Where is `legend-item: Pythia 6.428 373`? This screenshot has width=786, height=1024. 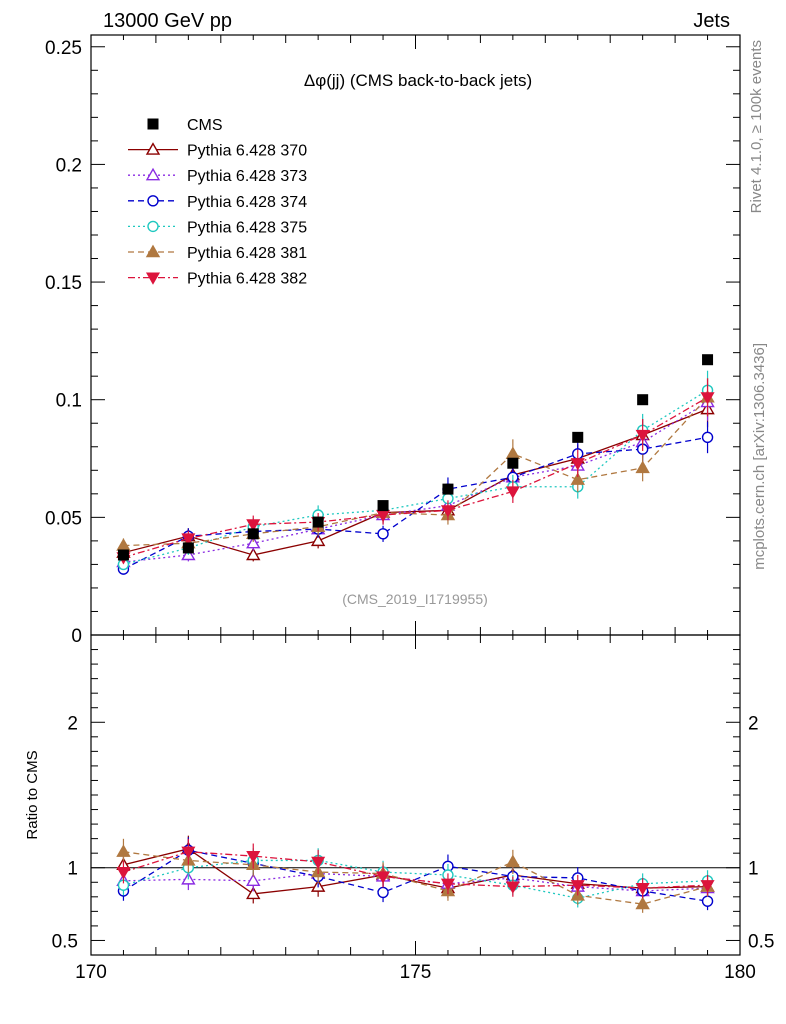 legend-item: Pythia 6.428 373 is located at coordinates (217, 176).